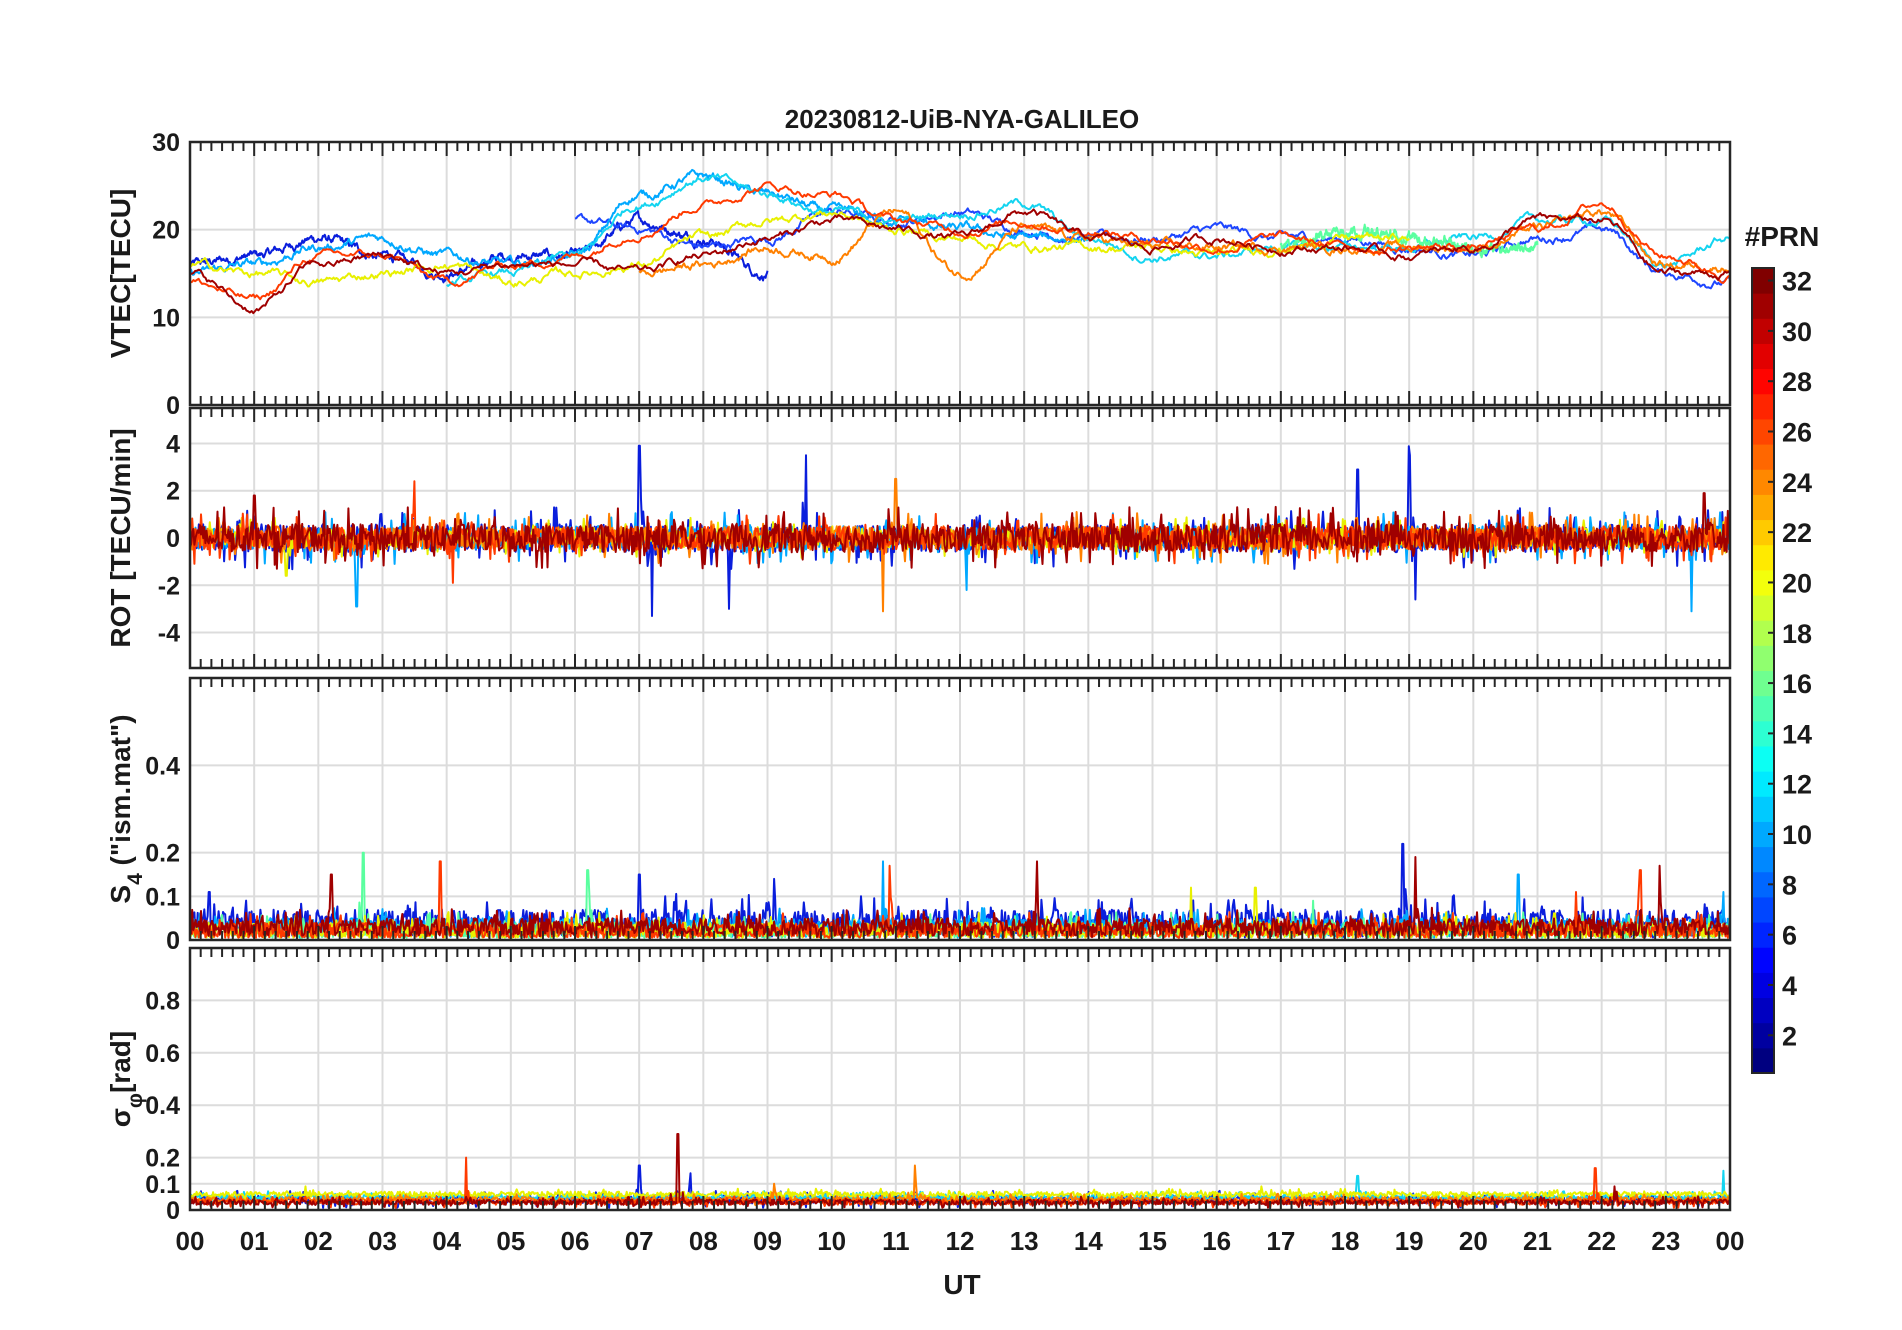 The height and width of the screenshot is (1330, 1902). Describe the element at coordinates (446, 1241) in the screenshot. I see `x-tick-label: 04` at that location.